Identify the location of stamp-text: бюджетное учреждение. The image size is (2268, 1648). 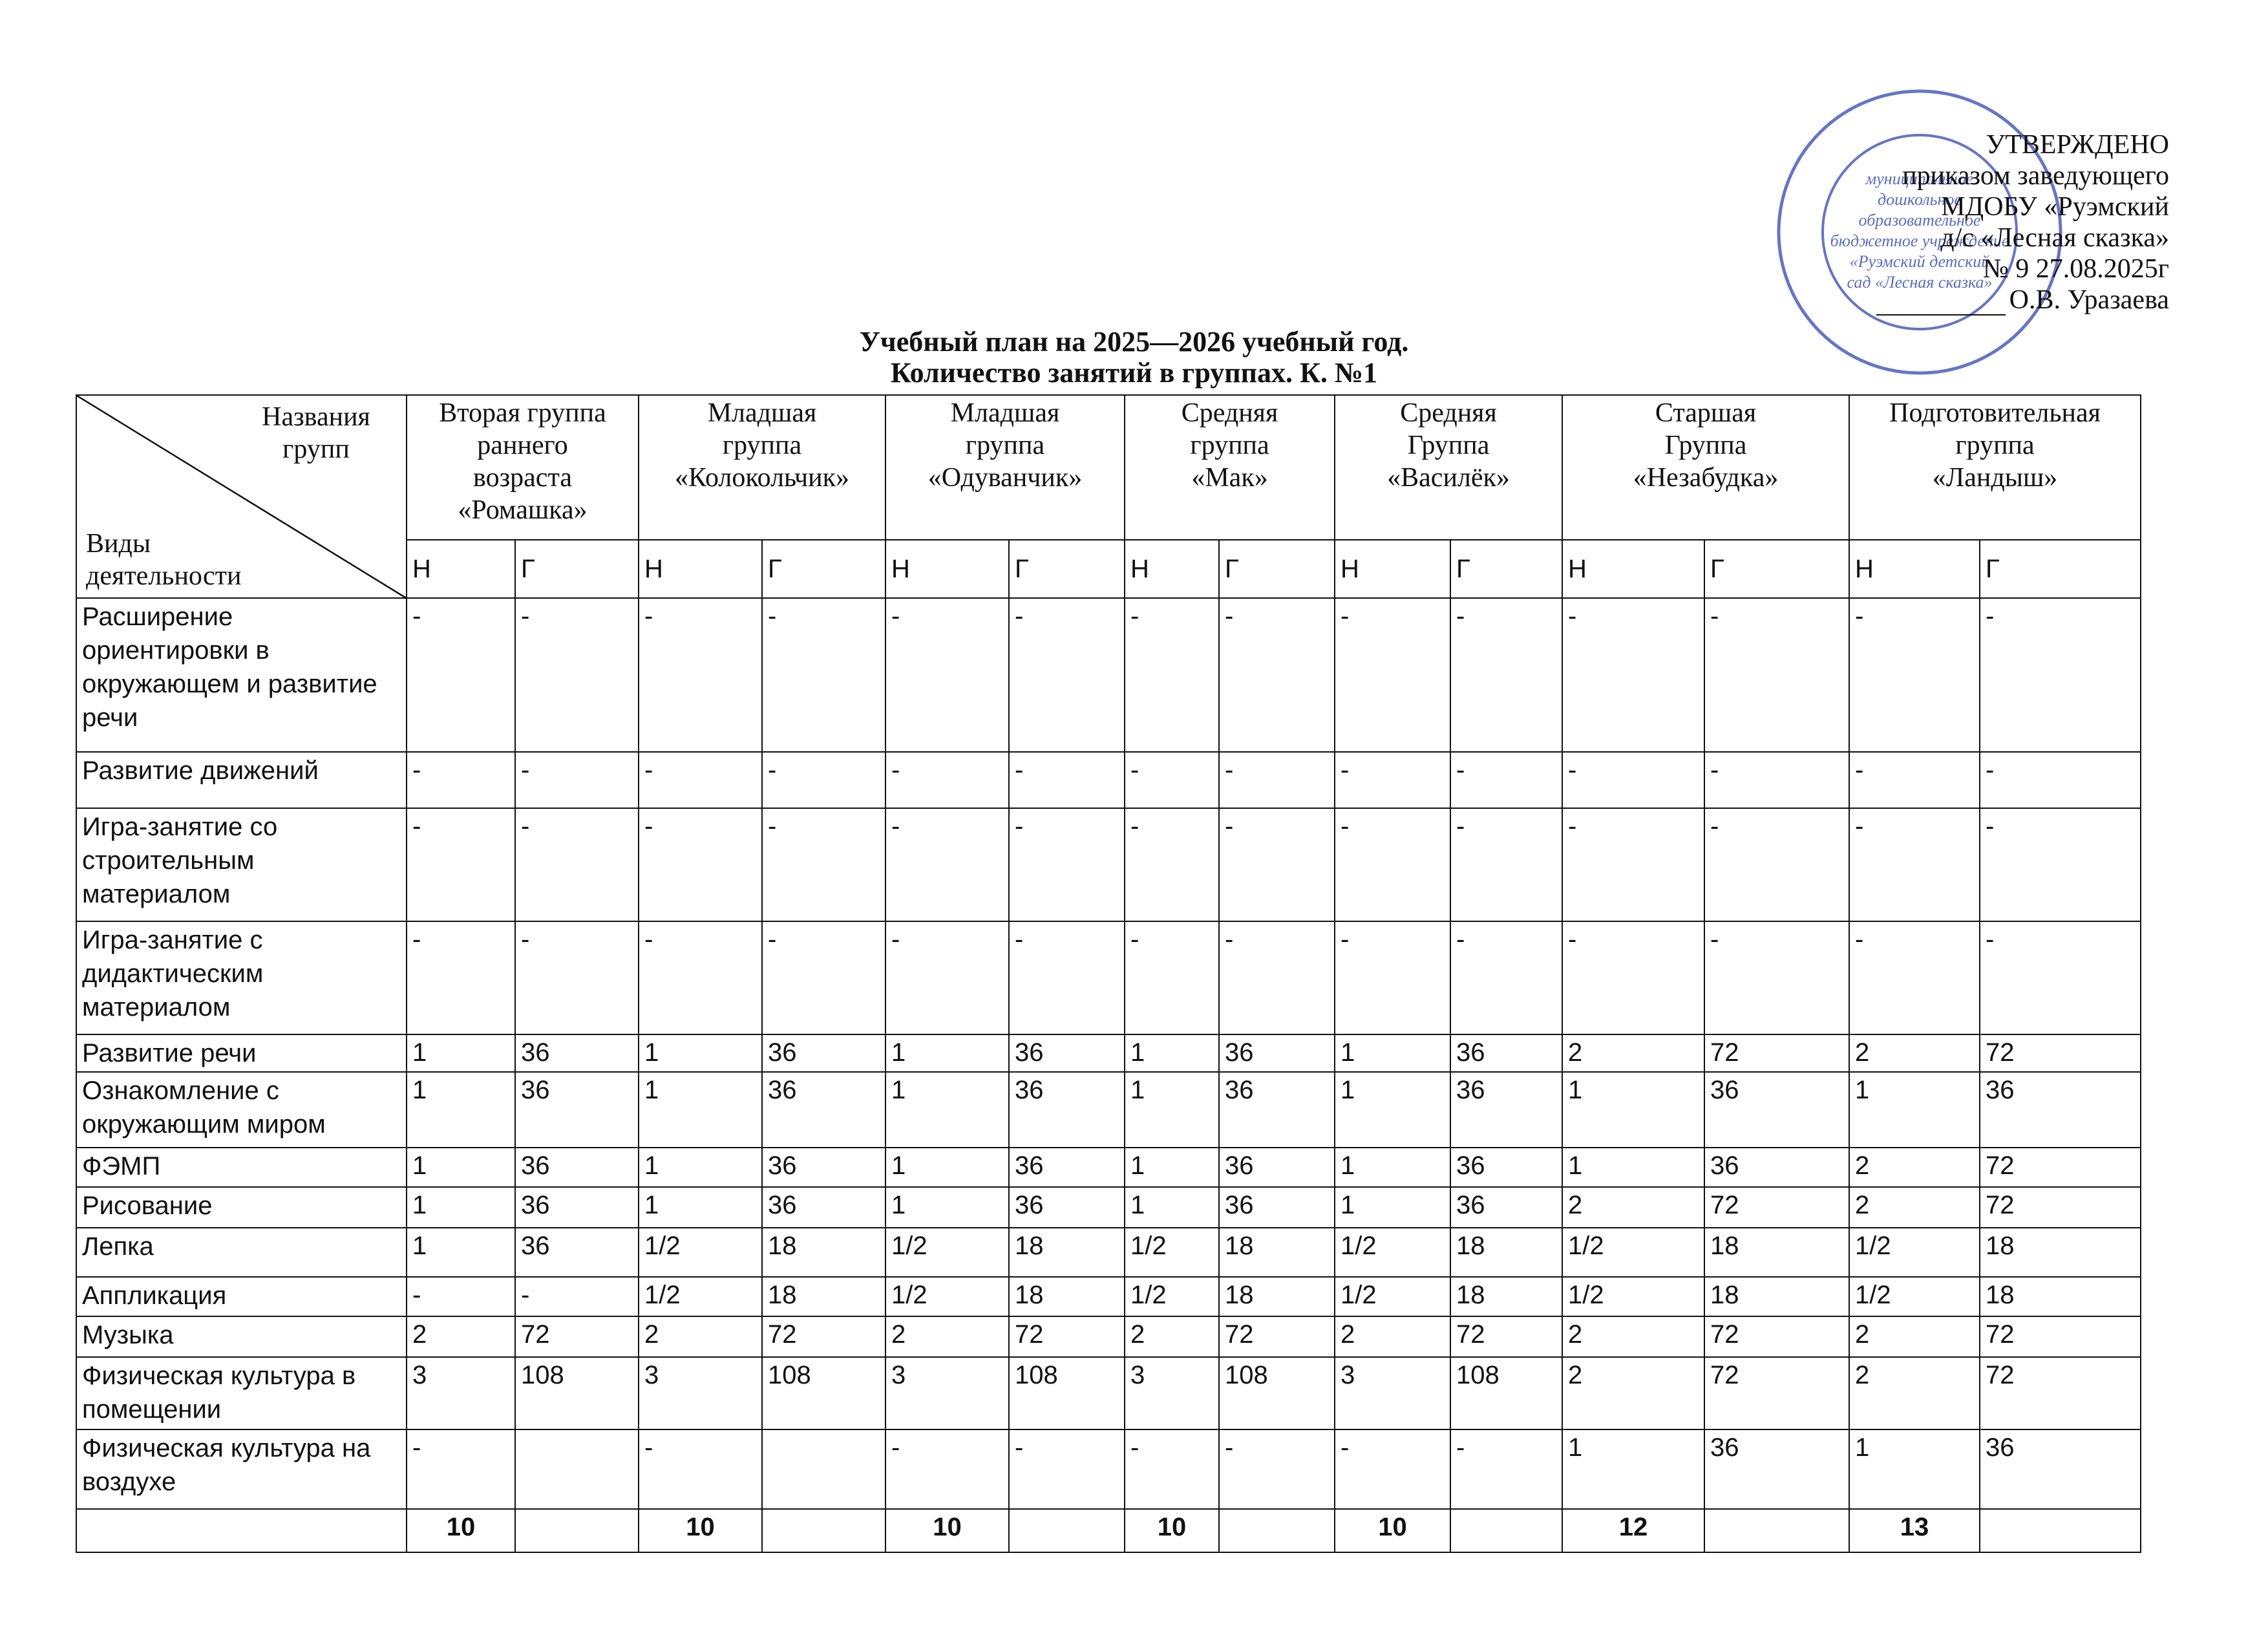
(1919, 240).